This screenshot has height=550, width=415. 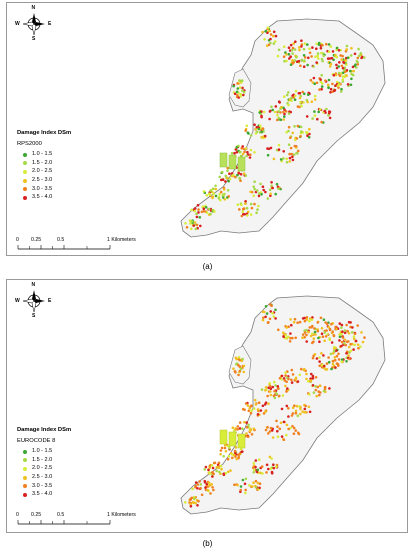 I want to click on compass-e-label: E, so click(x=50, y=24).